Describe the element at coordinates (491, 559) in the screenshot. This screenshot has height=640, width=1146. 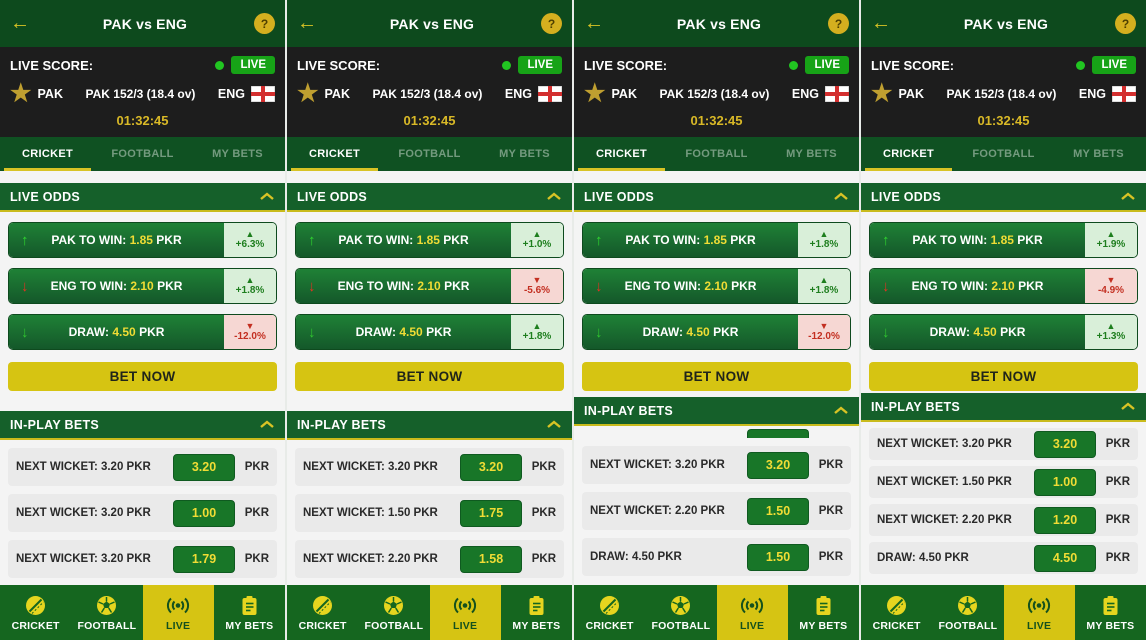
I see `odds-value-chip: 1.58` at that location.